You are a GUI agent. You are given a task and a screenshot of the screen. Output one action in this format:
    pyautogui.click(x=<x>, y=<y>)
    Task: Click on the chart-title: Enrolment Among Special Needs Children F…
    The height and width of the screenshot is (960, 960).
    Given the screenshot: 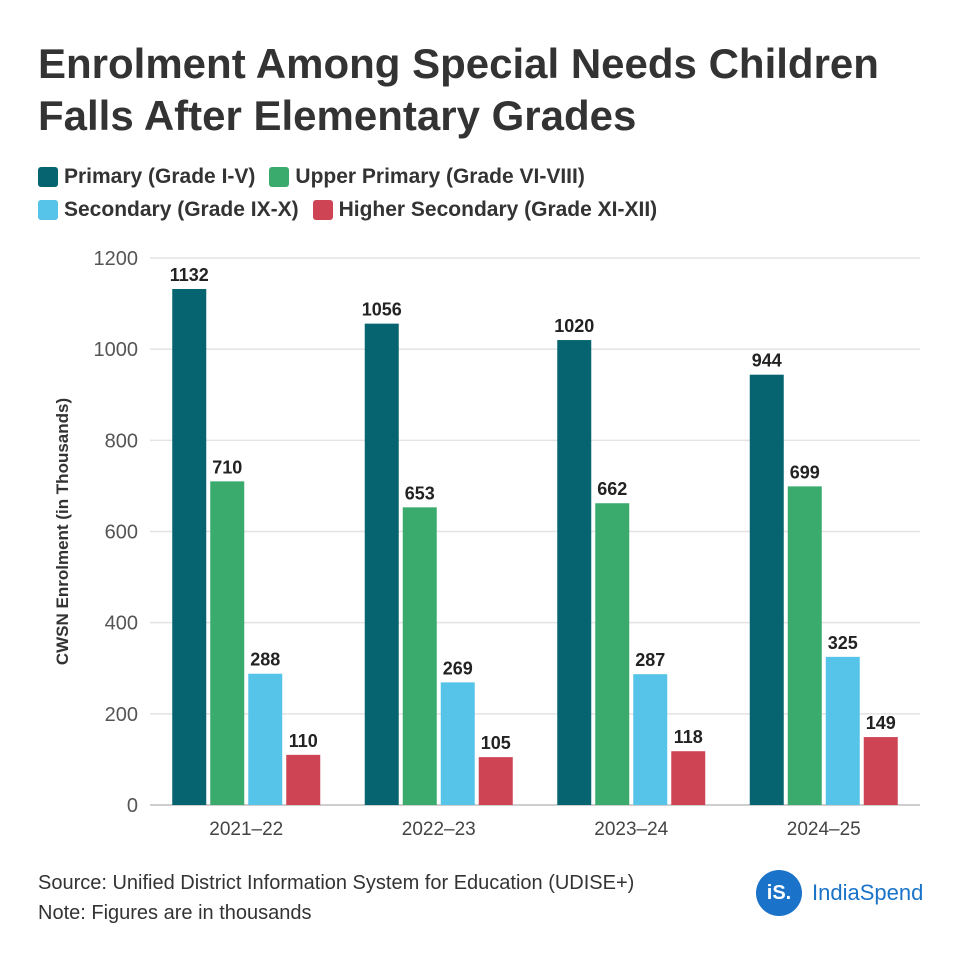 What is the action you would take?
    pyautogui.click(x=458, y=89)
    